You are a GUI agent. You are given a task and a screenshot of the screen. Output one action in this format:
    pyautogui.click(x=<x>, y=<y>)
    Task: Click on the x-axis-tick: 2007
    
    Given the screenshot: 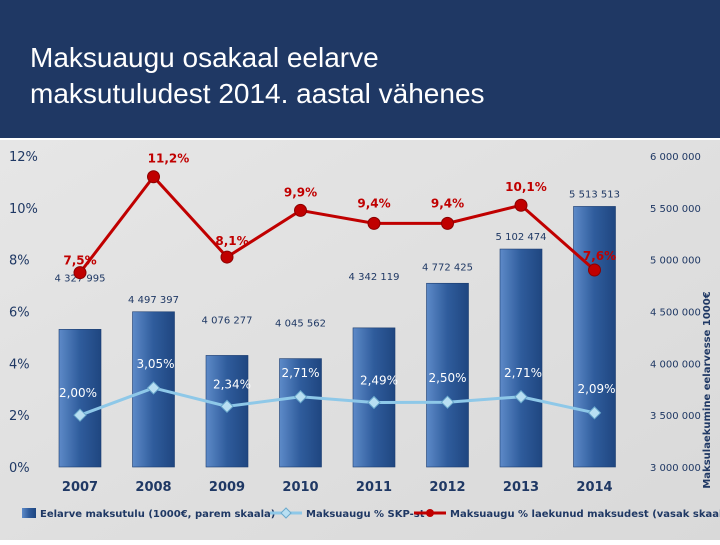 What is the action you would take?
    pyautogui.click(x=80, y=487)
    